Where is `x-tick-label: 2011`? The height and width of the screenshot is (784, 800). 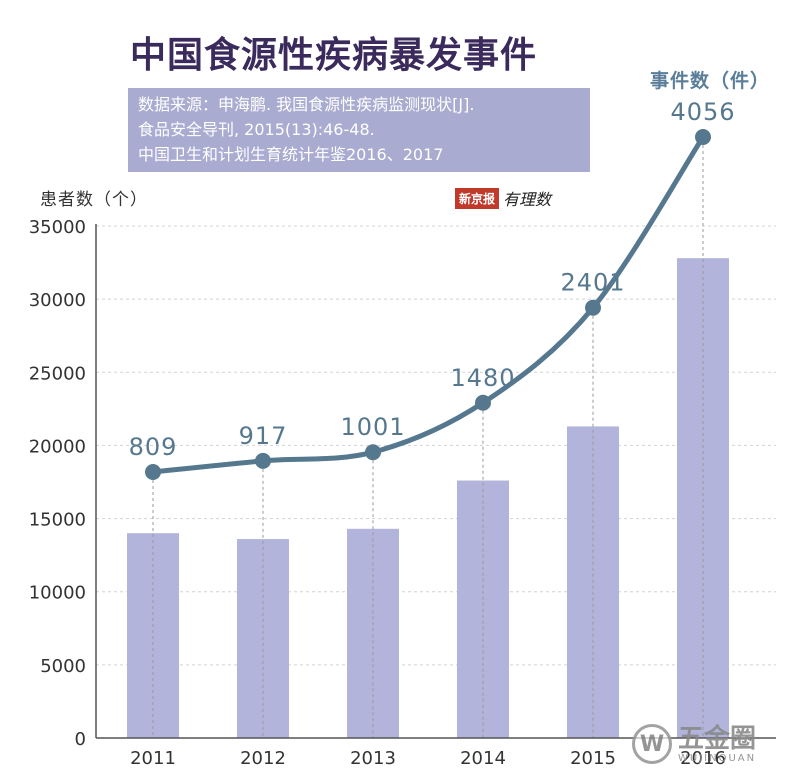 x-tick-label: 2011 is located at coordinates (153, 758).